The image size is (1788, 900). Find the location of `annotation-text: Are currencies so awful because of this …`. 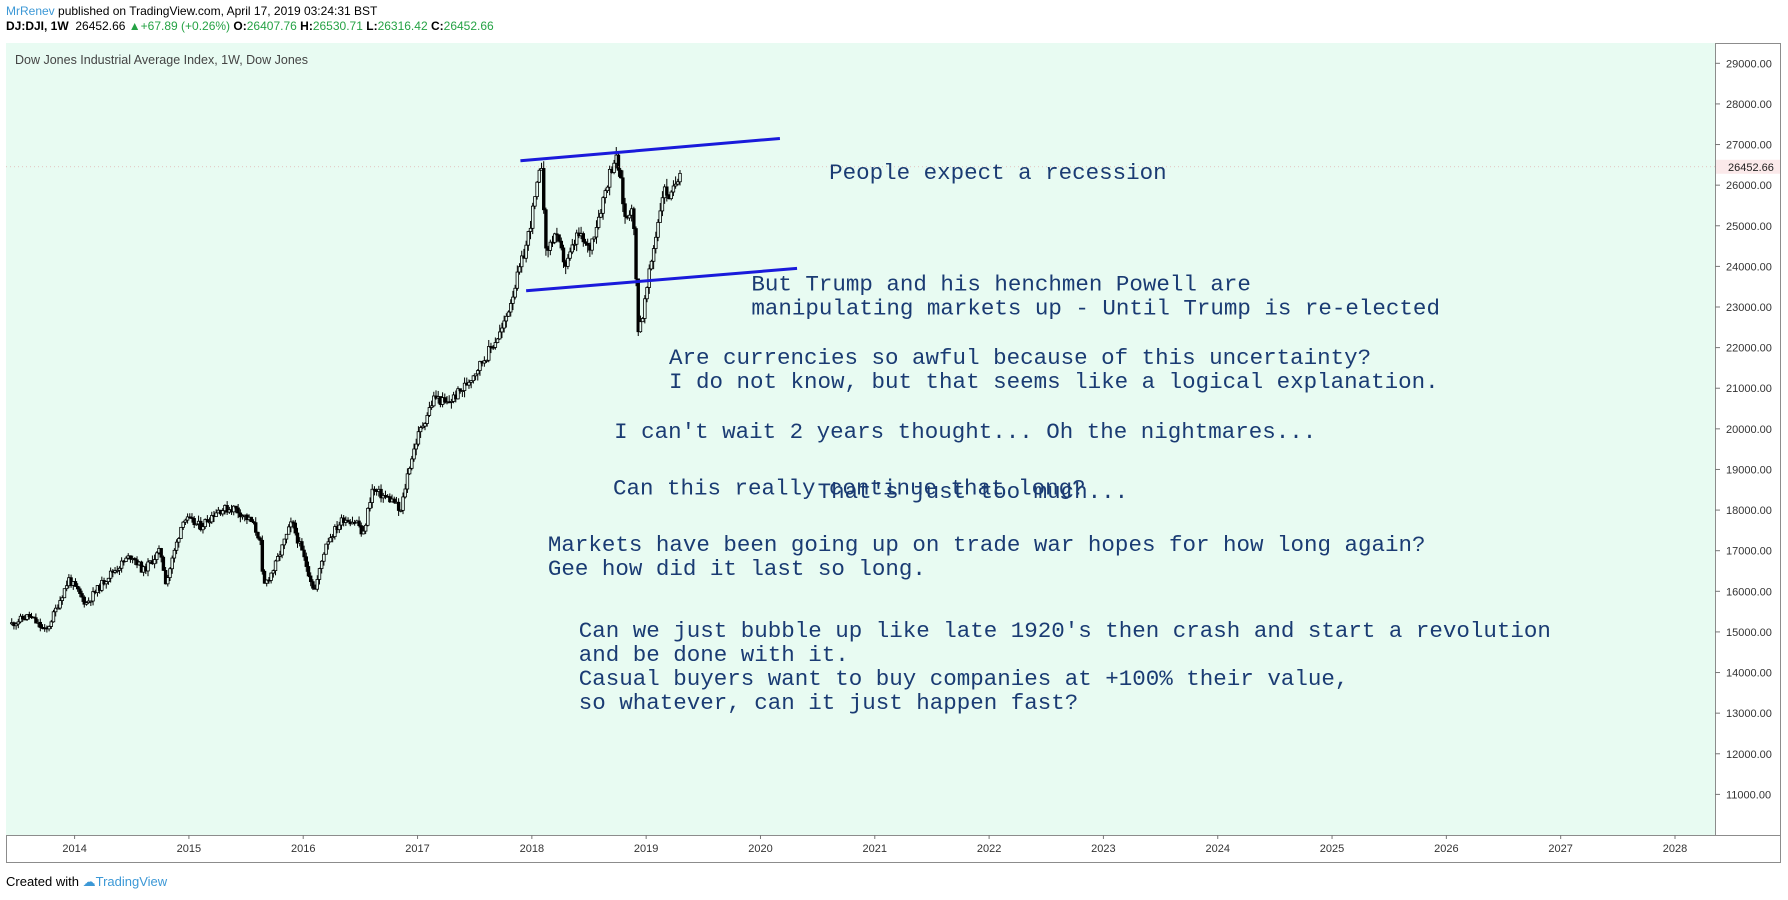

annotation-text: Are currencies so awful because of this … is located at coordinates (1054, 370).